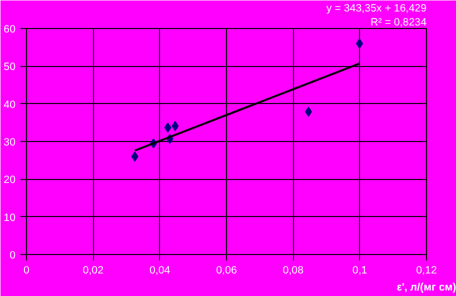 The height and width of the screenshot is (296, 456). I want to click on y-tick-label: 40, so click(10, 104).